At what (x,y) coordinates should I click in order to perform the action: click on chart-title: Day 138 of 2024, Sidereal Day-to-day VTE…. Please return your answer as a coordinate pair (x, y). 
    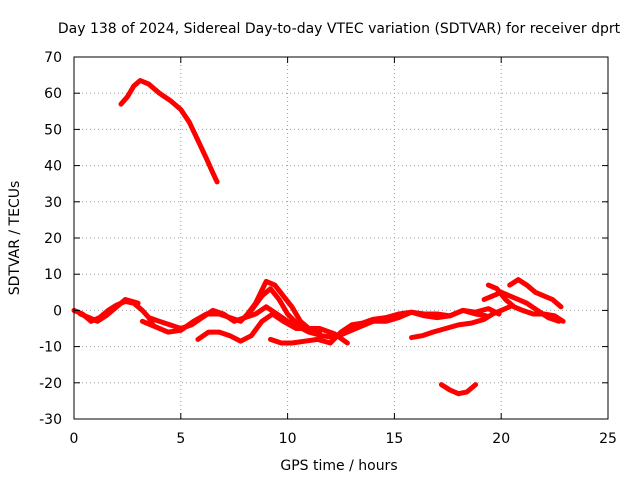
    Looking at the image, I should click on (339, 29).